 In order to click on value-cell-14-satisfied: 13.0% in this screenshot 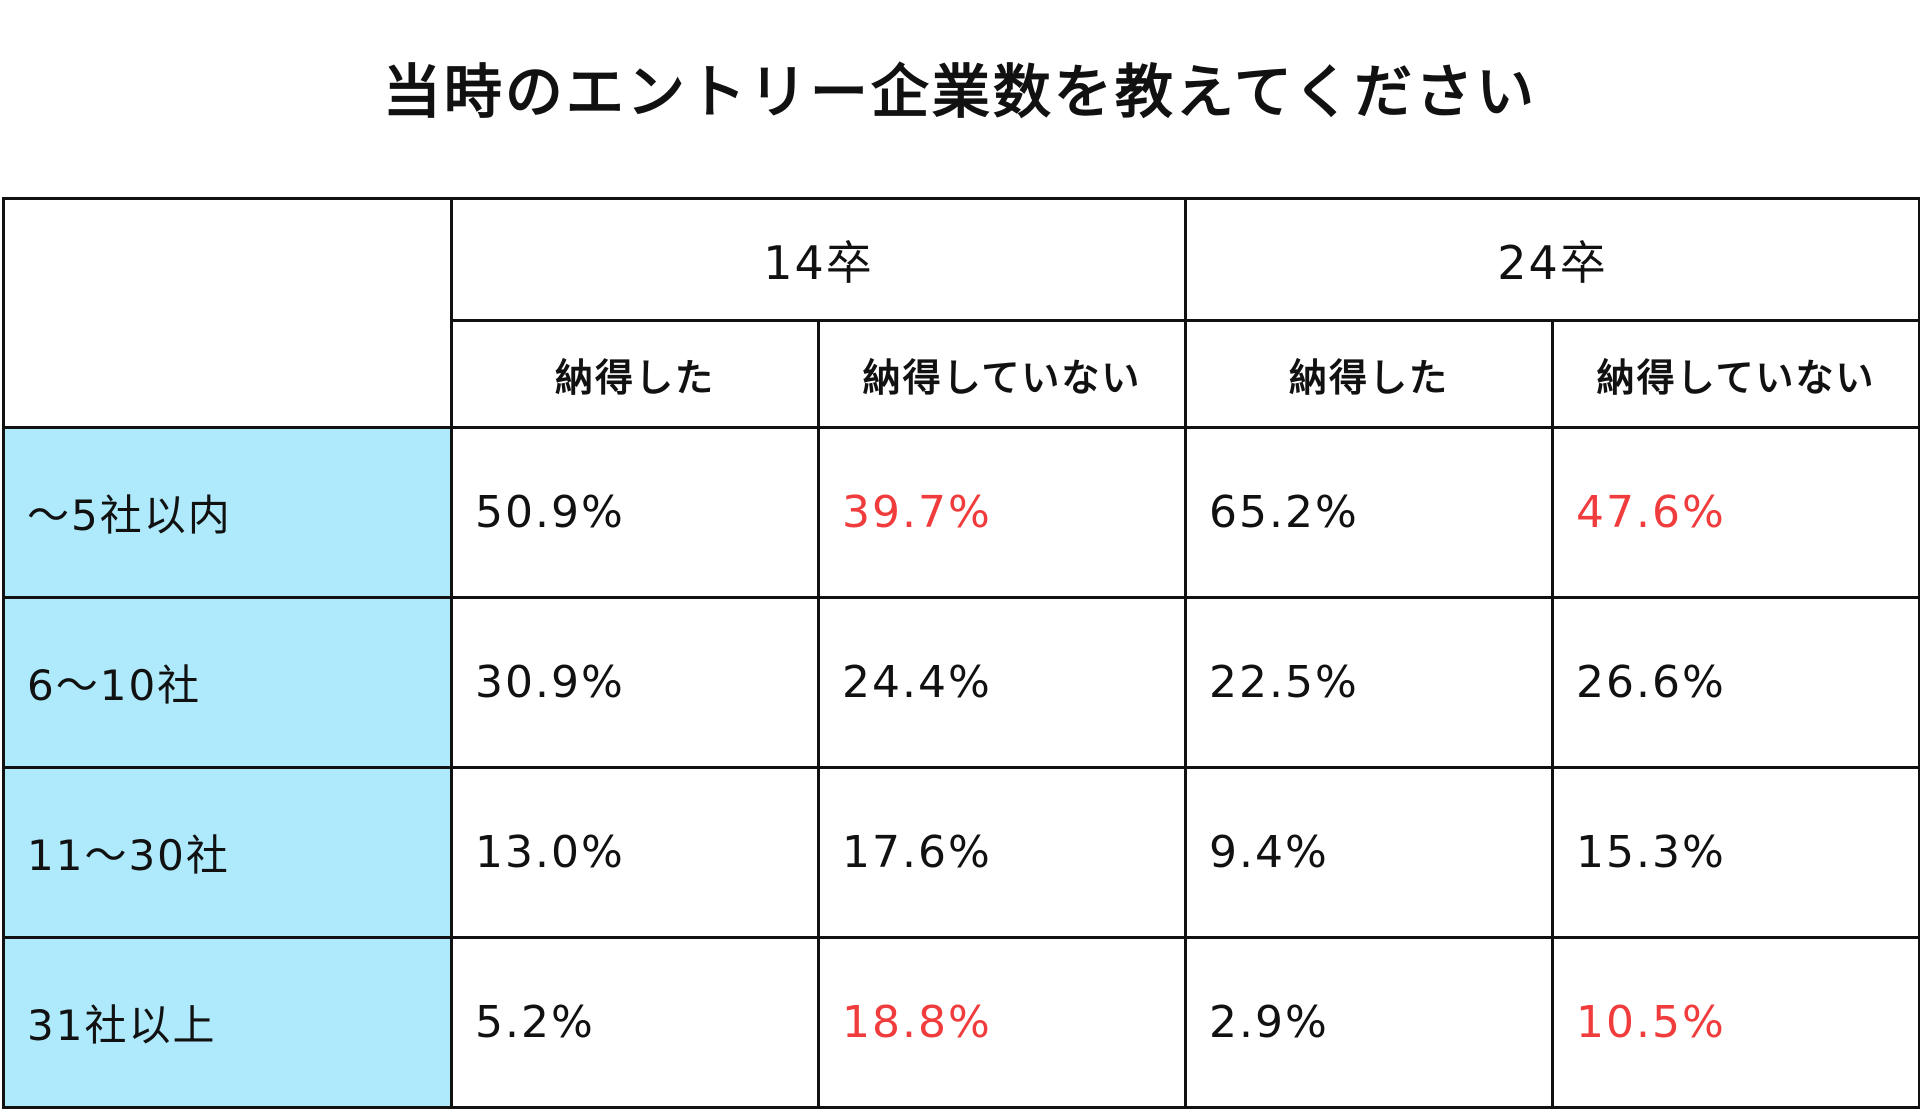, I will do `click(635, 852)`.